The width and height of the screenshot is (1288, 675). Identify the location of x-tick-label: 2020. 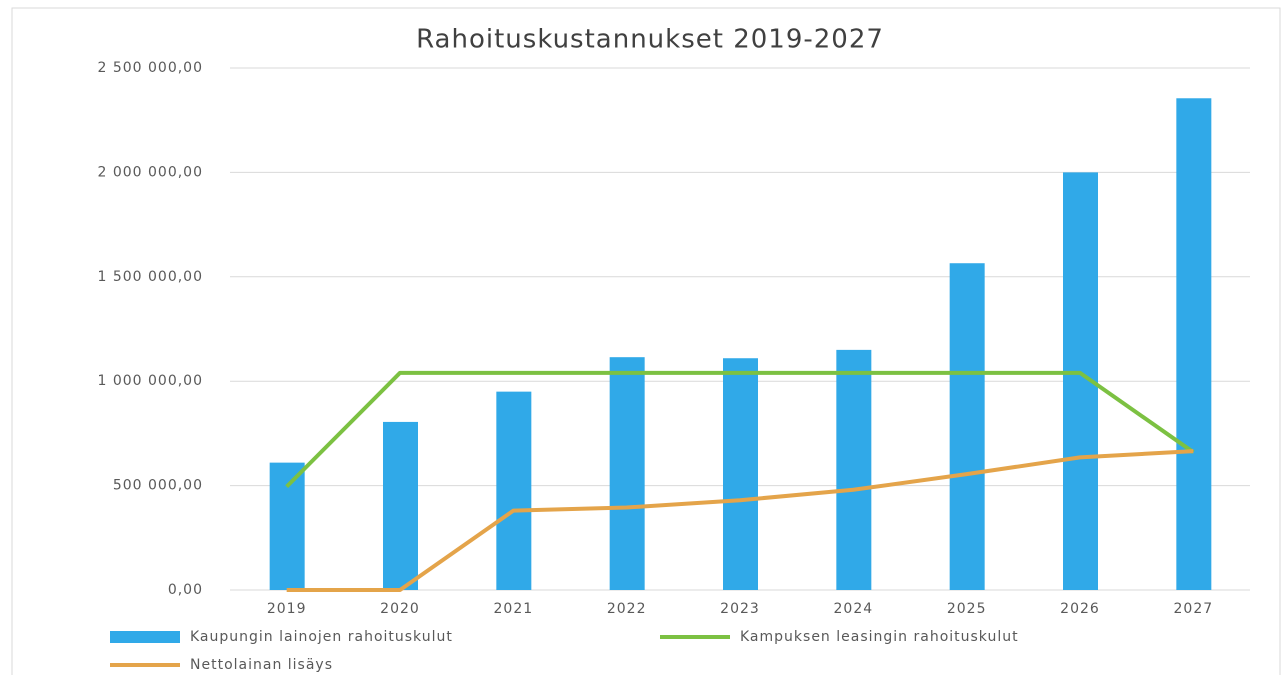
(400, 609).